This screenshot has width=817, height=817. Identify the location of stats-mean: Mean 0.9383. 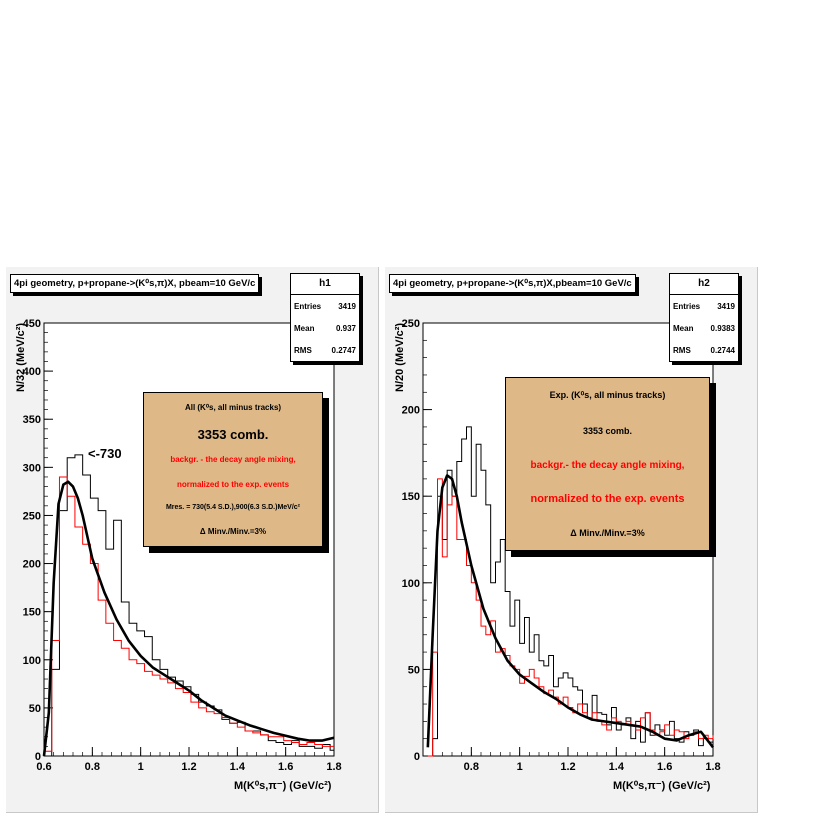
(704, 328).